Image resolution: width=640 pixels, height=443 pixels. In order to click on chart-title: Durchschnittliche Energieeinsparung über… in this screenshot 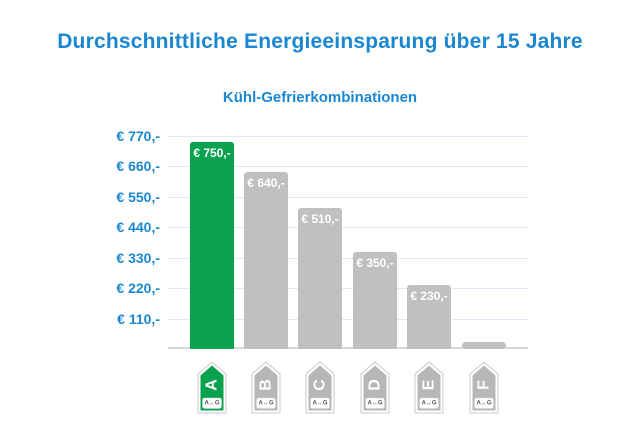, I will do `click(320, 41)`.